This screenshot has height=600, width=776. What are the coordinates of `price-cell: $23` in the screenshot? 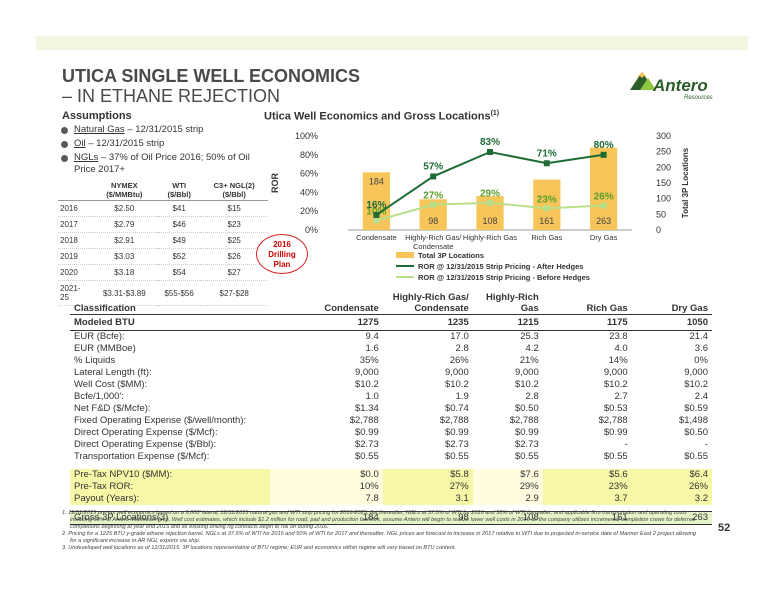 It's located at (234, 224).